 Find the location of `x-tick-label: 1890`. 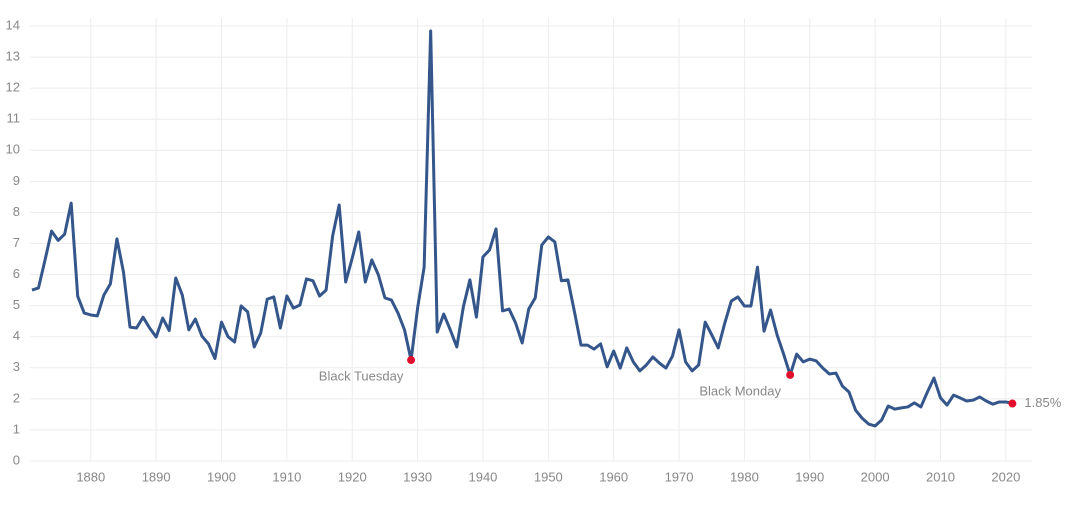

x-tick-label: 1890 is located at coordinates (156, 476).